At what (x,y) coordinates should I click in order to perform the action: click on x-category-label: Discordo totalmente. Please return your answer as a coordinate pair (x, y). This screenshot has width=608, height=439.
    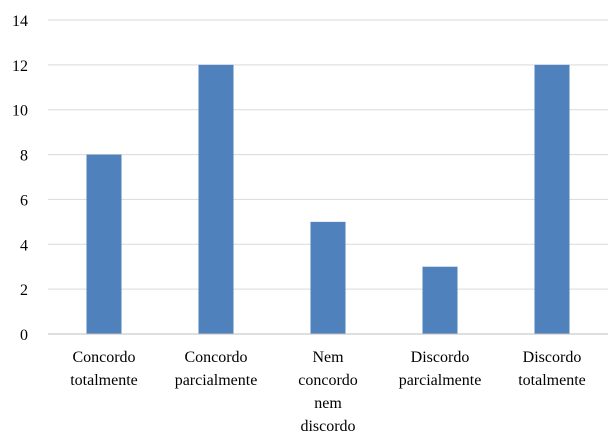
    Looking at the image, I should click on (552, 369).